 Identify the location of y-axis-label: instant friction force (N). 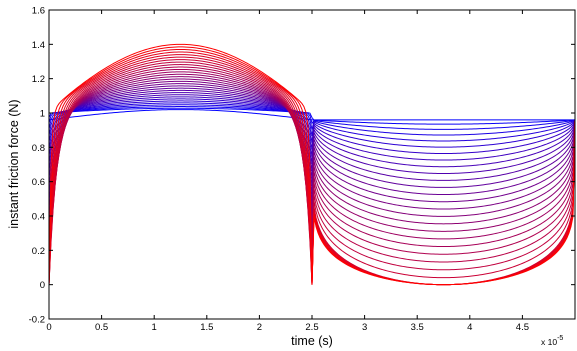
(14, 163).